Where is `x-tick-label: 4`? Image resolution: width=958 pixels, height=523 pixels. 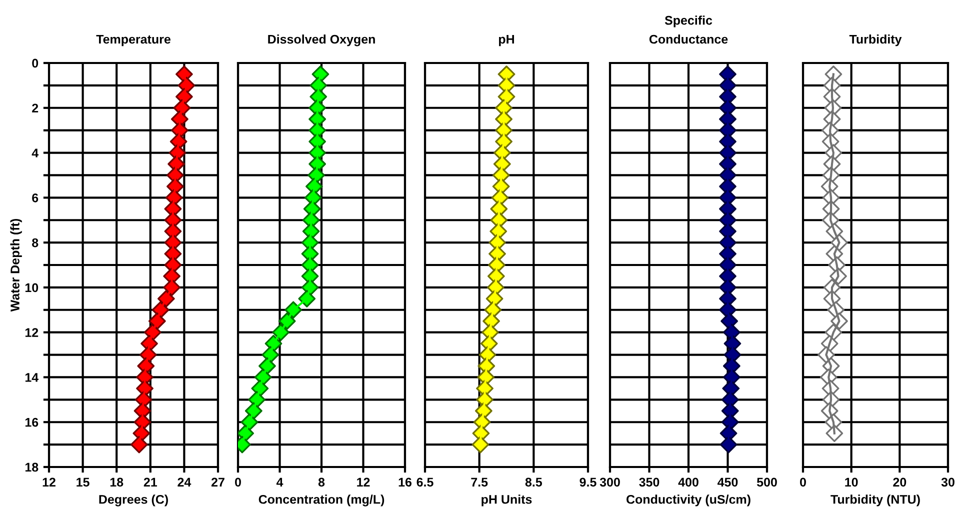
x-tick-label: 4 is located at coordinates (280, 482).